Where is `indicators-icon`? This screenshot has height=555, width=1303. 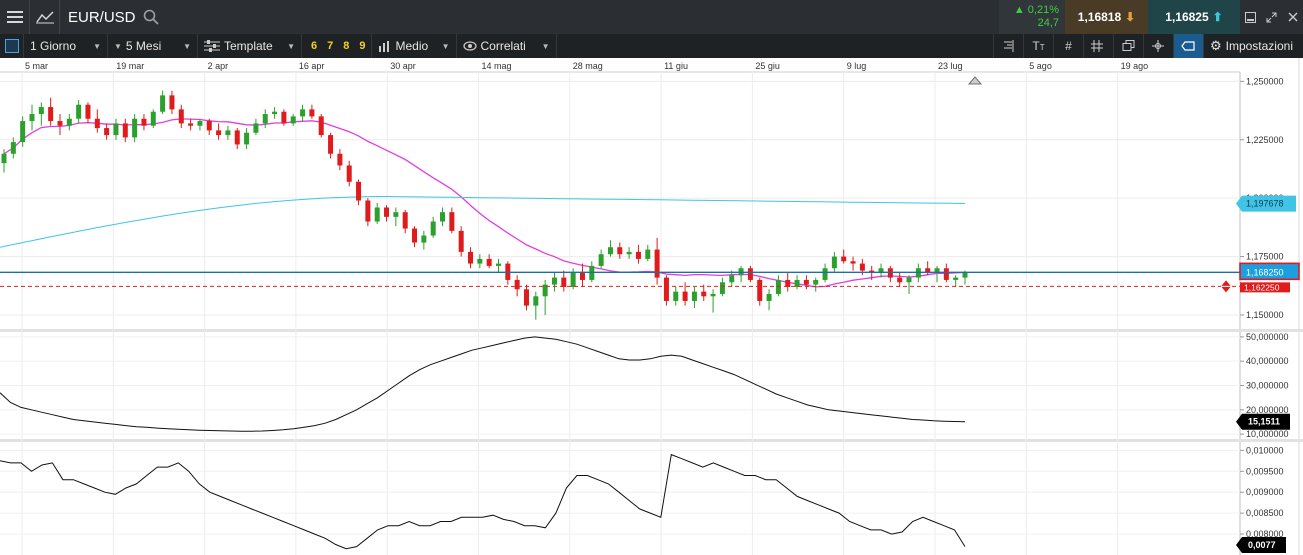 indicators-icon is located at coordinates (383, 46).